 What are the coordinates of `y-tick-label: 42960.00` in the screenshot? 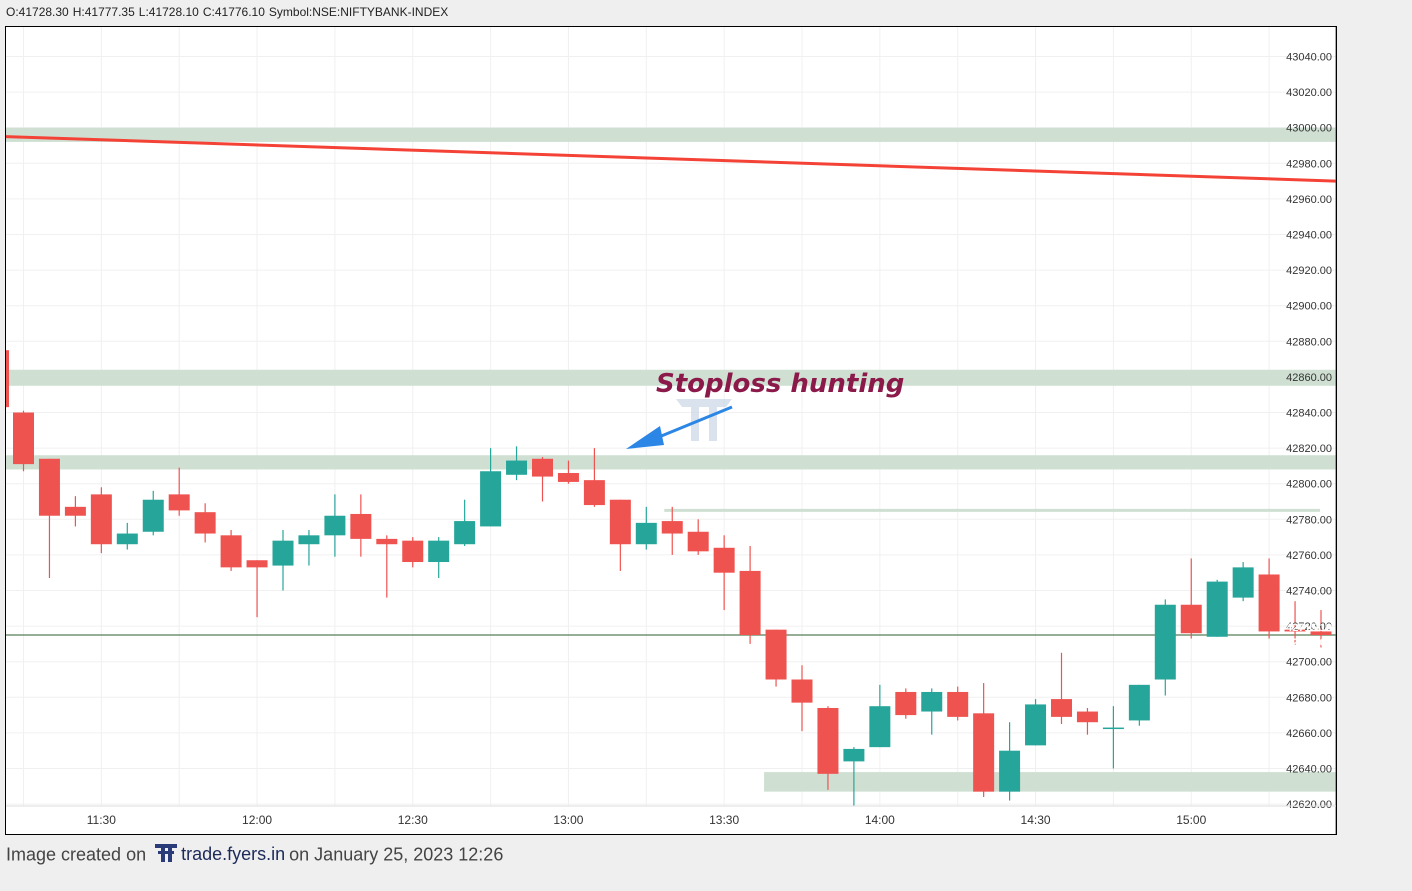 It's located at (1309, 200).